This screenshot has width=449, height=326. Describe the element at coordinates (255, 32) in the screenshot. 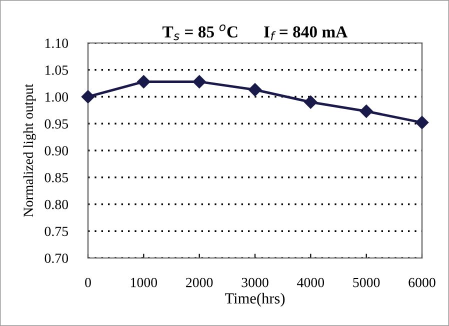

I see `chart-title: T$_{s}$ = 85 $^{o}$C I$_{f}$ = 840 mA` at that location.